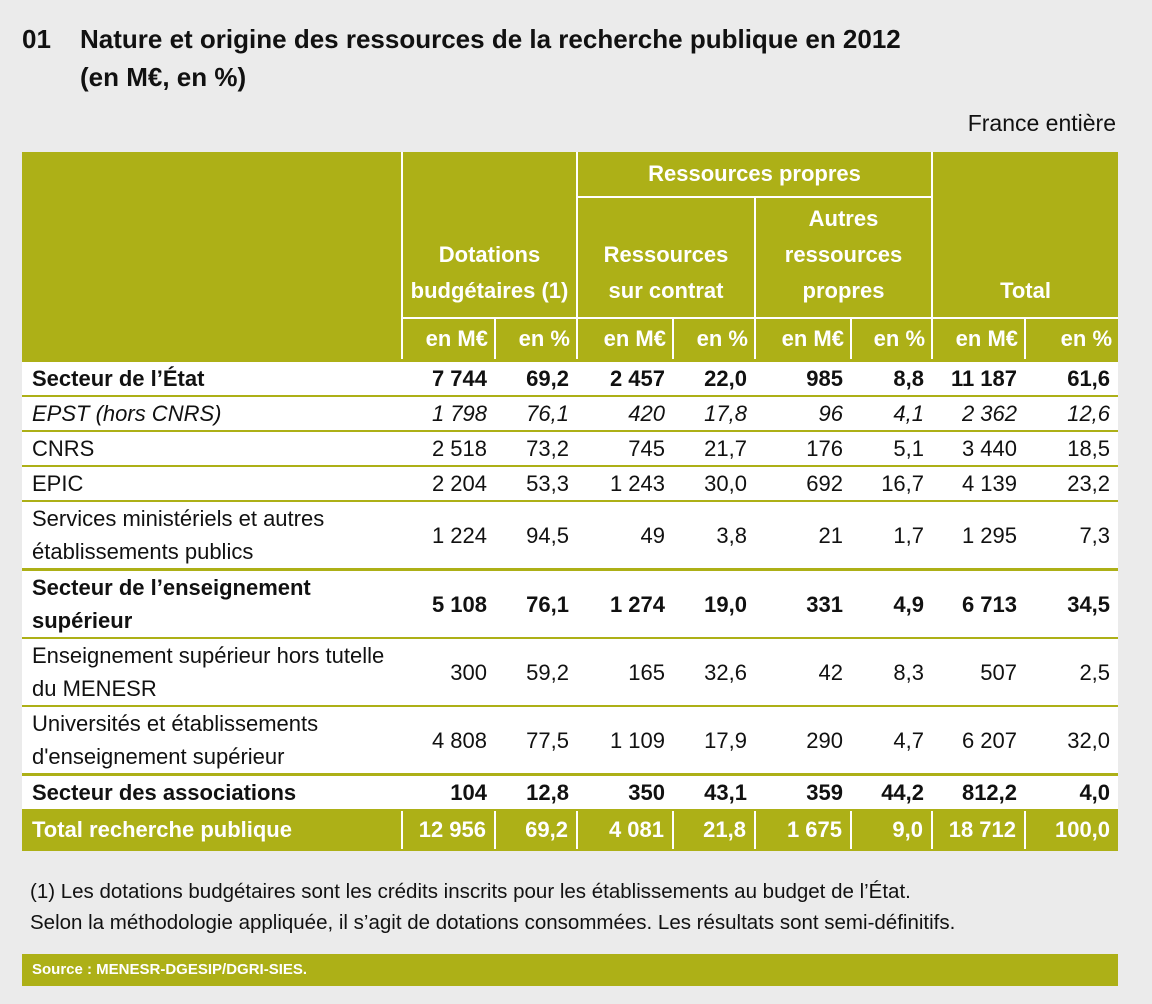 Image resolution: width=1152 pixels, height=1004 pixels. Describe the element at coordinates (170, 969) in the screenshot. I see `source: Source : MENESR-DGESIP/DGRI-SIES.` at that location.